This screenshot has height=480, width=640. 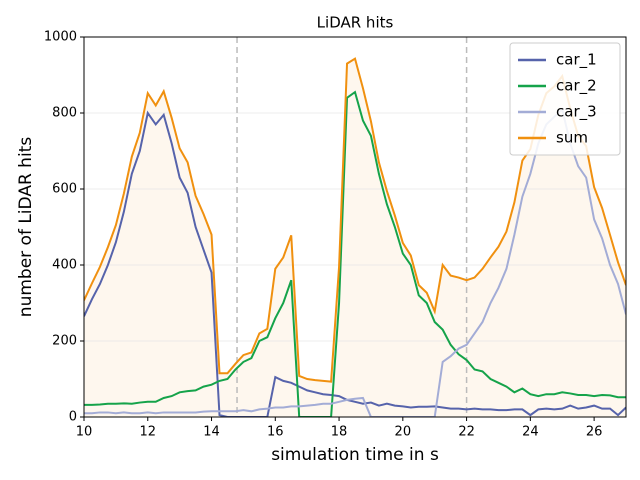 What do you see at coordinates (84, 432) in the screenshot?
I see `x-tick-label: 10` at bounding box center [84, 432].